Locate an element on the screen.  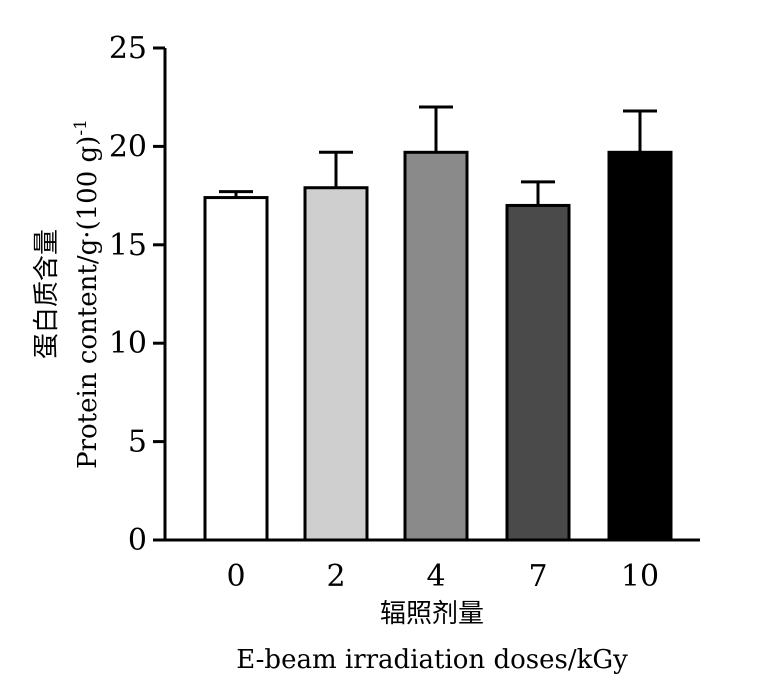
y-tick-label-4: 20 is located at coordinates (128, 146).